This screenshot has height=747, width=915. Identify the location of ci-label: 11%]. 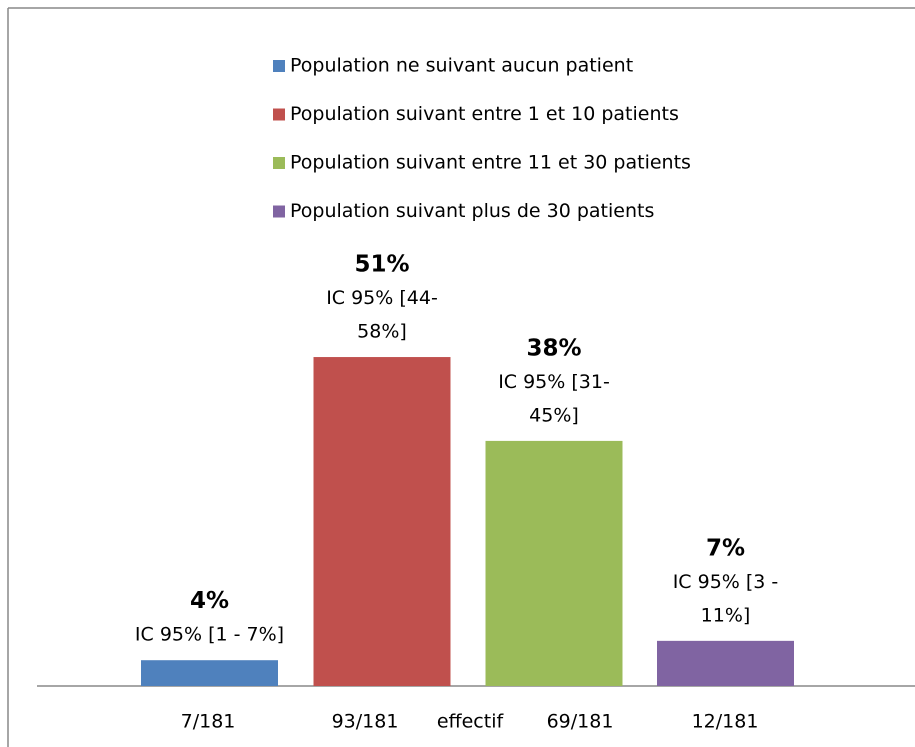
(726, 615).